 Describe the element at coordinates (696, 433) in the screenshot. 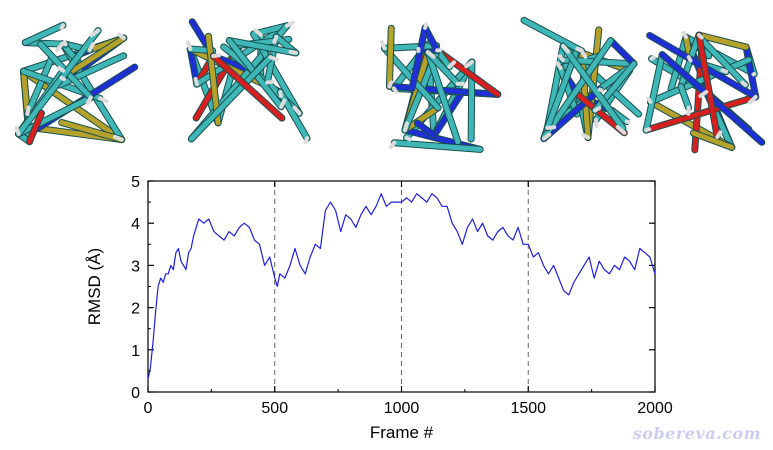

I see `watermark: sobereva.com` at that location.